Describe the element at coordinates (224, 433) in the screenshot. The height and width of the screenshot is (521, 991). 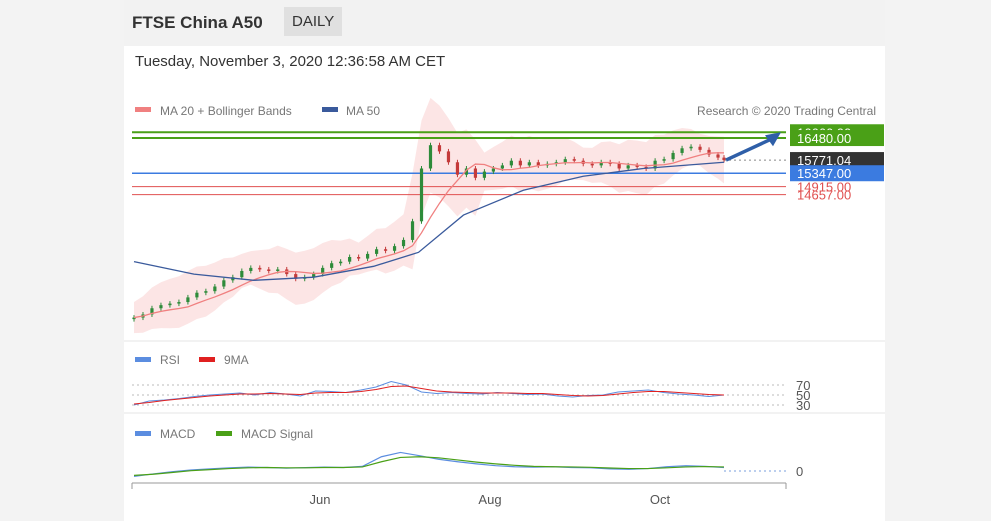
I see `macd-signal-legend-swatch` at that location.